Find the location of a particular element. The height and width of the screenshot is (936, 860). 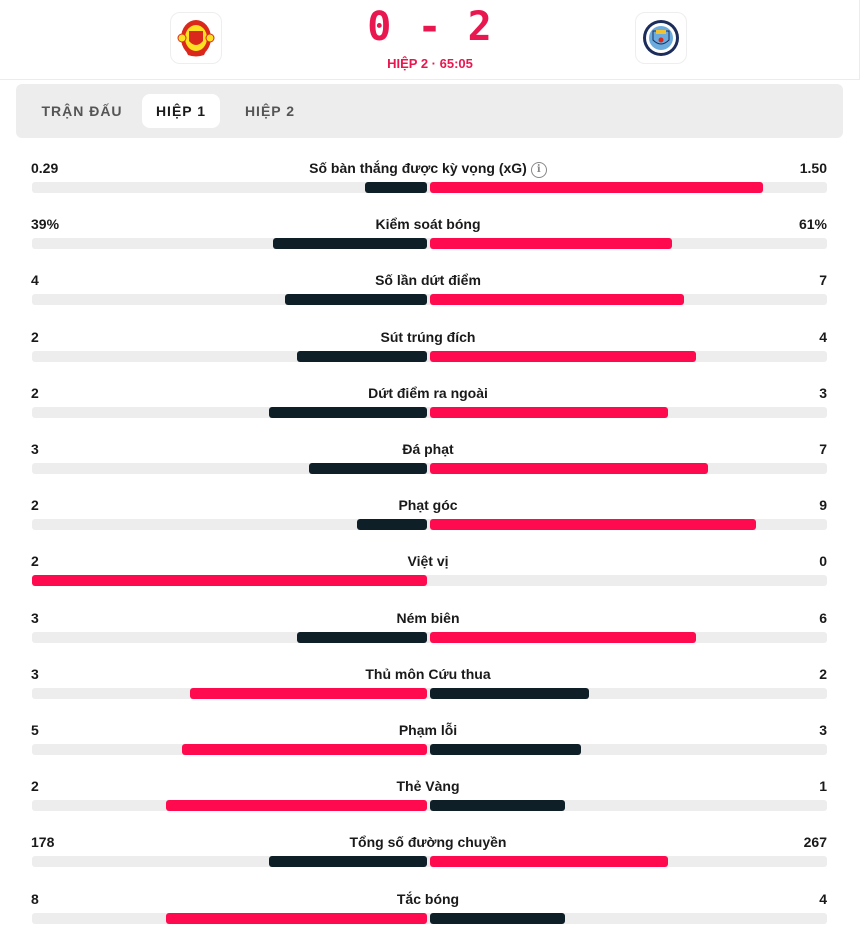

stat-row: 4 Số lần dứt điểm 7 is located at coordinates (430, 300).